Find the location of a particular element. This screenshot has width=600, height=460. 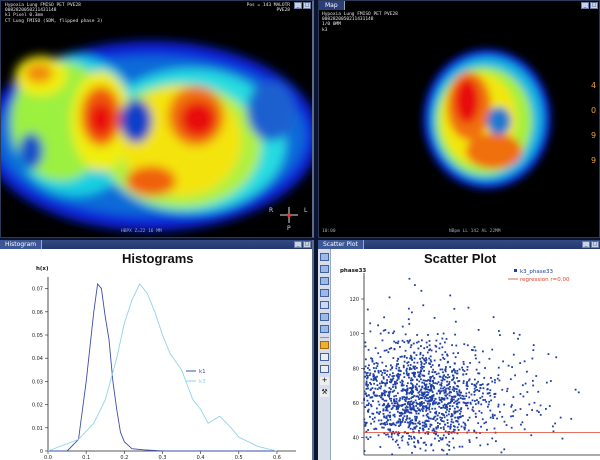

y-tick-label: 0.02 is located at coordinates (37, 406).